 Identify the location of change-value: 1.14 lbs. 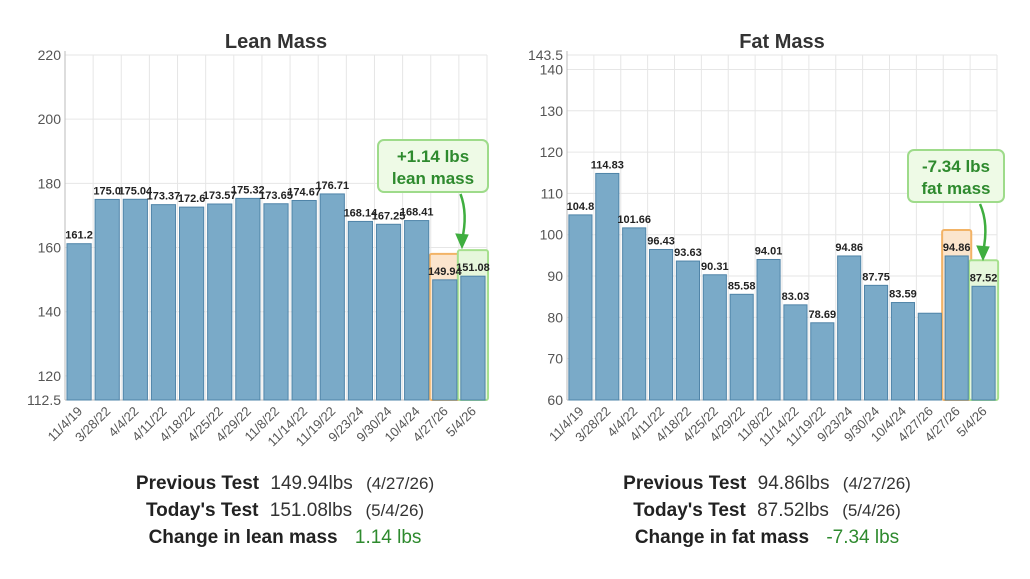
(388, 537).